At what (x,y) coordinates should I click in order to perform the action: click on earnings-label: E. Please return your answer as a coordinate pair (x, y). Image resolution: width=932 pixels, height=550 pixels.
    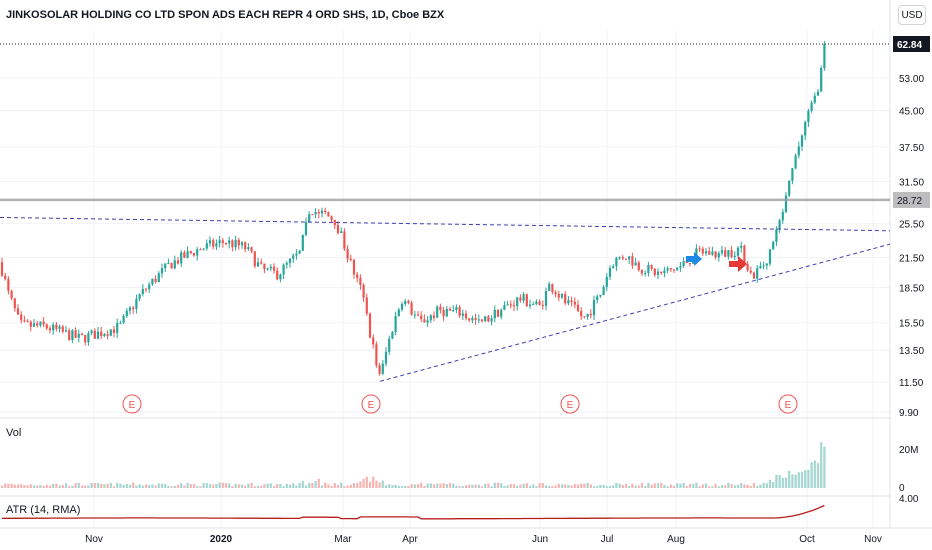
    Looking at the image, I should click on (132, 405).